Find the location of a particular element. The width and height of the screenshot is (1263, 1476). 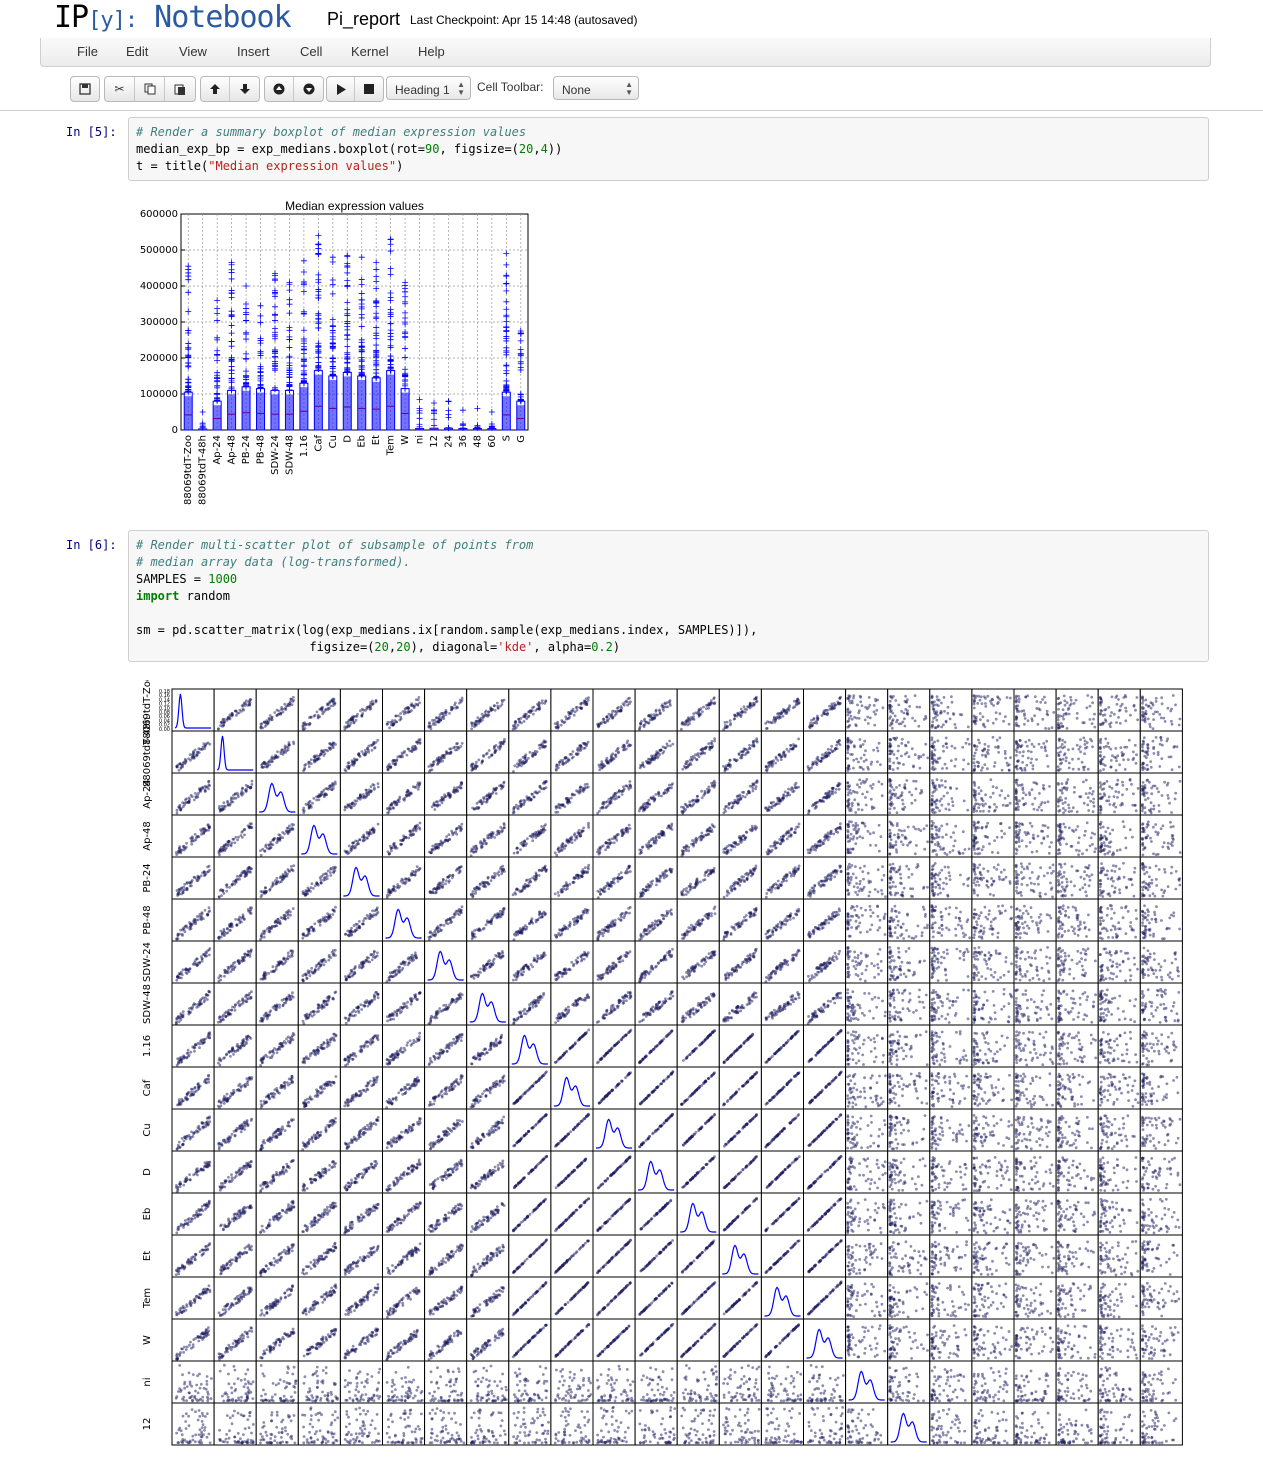

cell-type-select: Heading 1 ▲ ▼ is located at coordinates (428, 88).